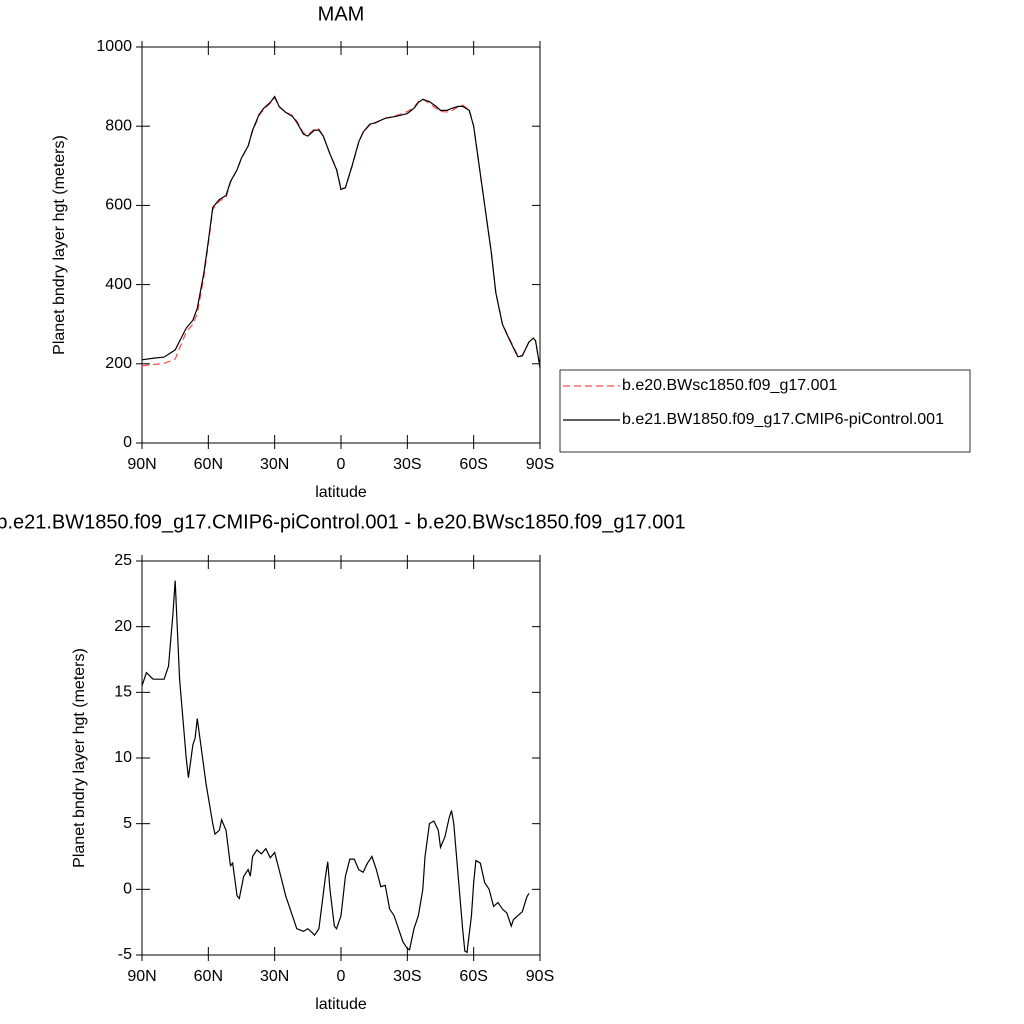 This screenshot has height=1024, width=1024. I want to click on y-tick-label: 20, so click(123, 626).